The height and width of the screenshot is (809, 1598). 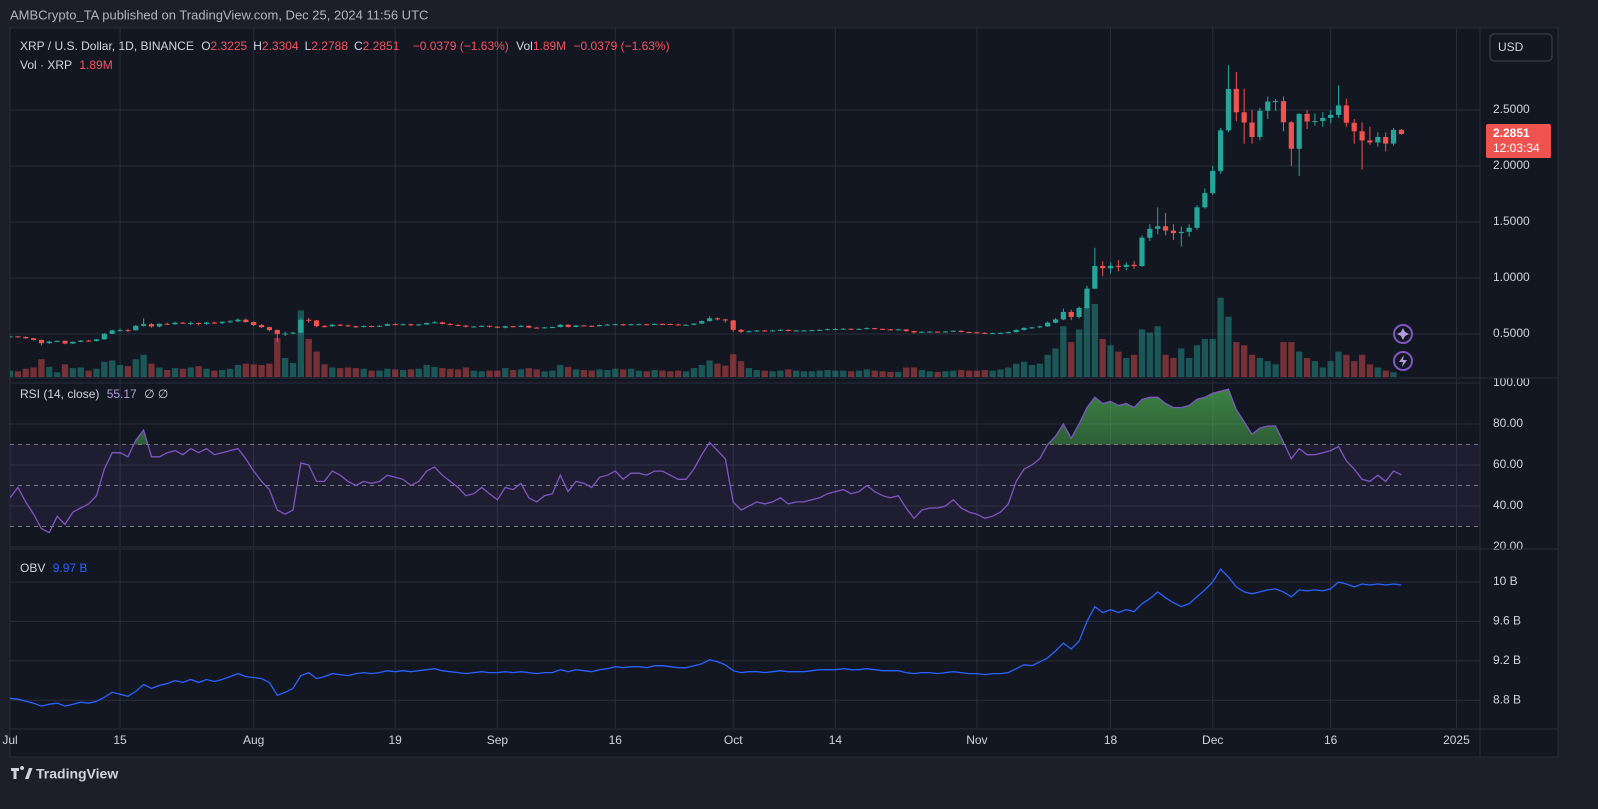 I want to click on ohlc-value: 2.3225, so click(x=229, y=46).